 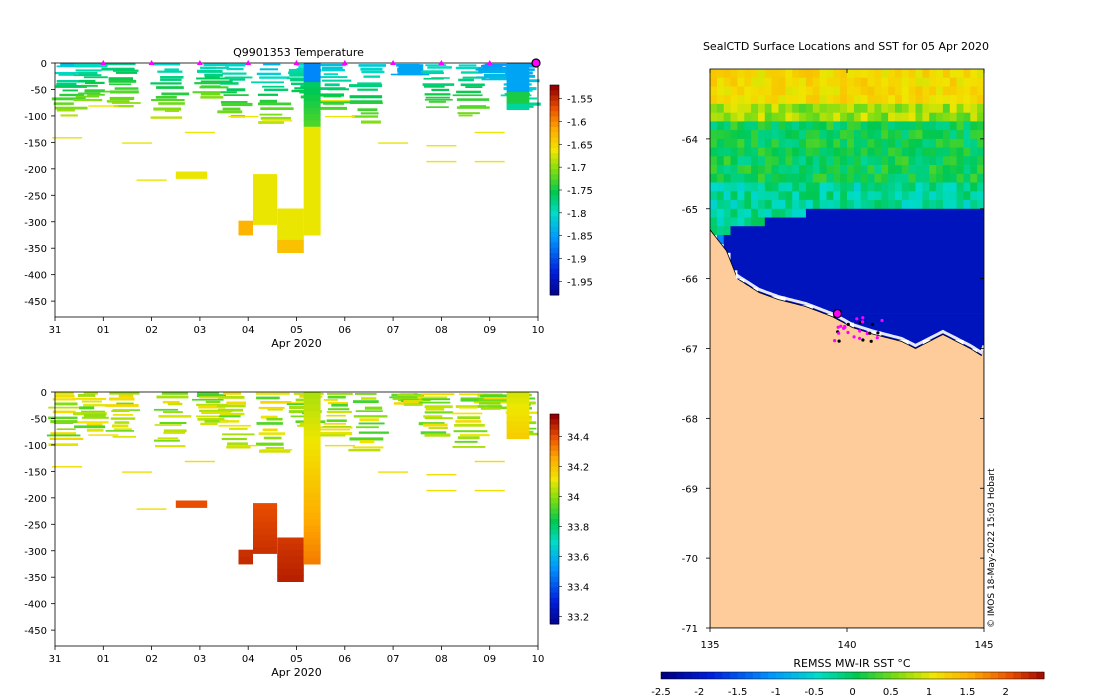 I want to click on x-tick-label: 04, so click(x=248, y=659).